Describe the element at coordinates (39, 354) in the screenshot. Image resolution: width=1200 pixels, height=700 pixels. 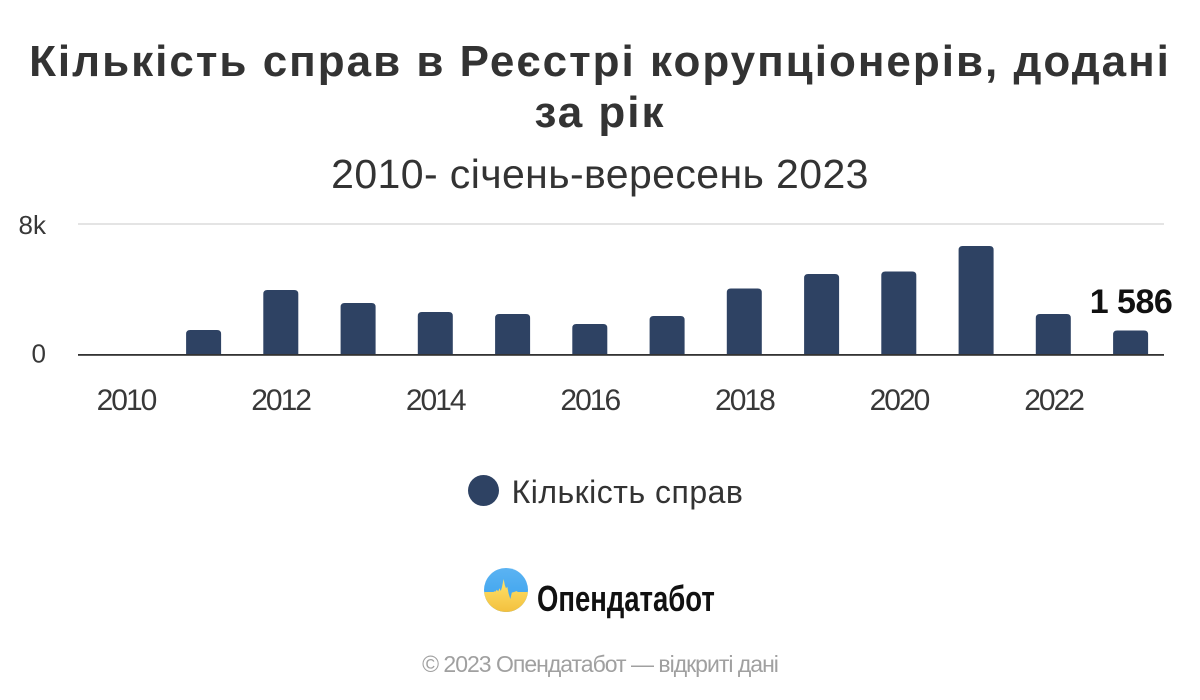
I see `svg-text: 0` at that location.